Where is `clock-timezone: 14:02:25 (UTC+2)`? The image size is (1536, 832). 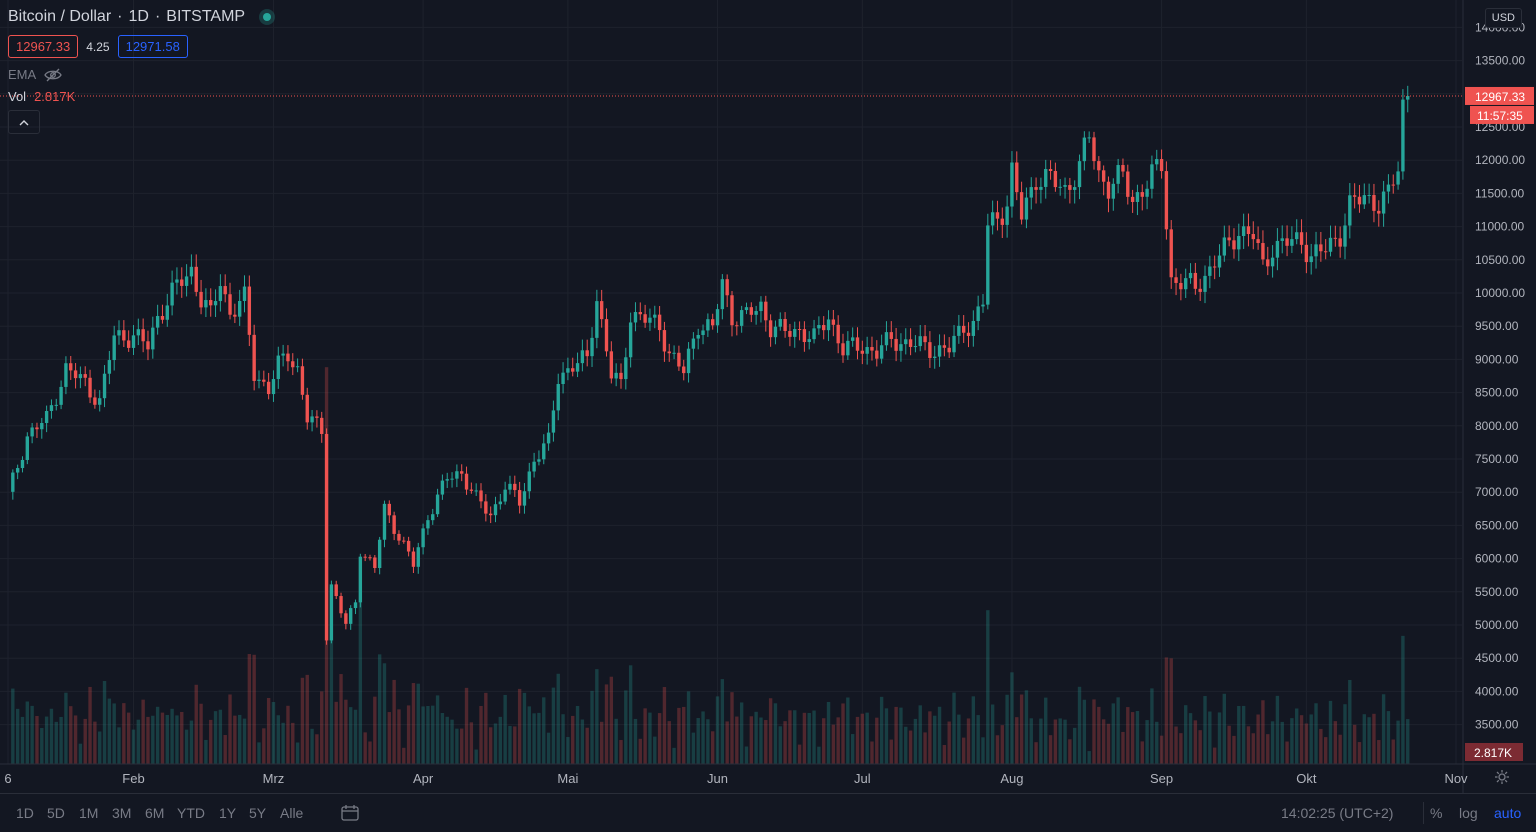
clock-timezone: 14:02:25 (UTC+2) is located at coordinates (1337, 813).